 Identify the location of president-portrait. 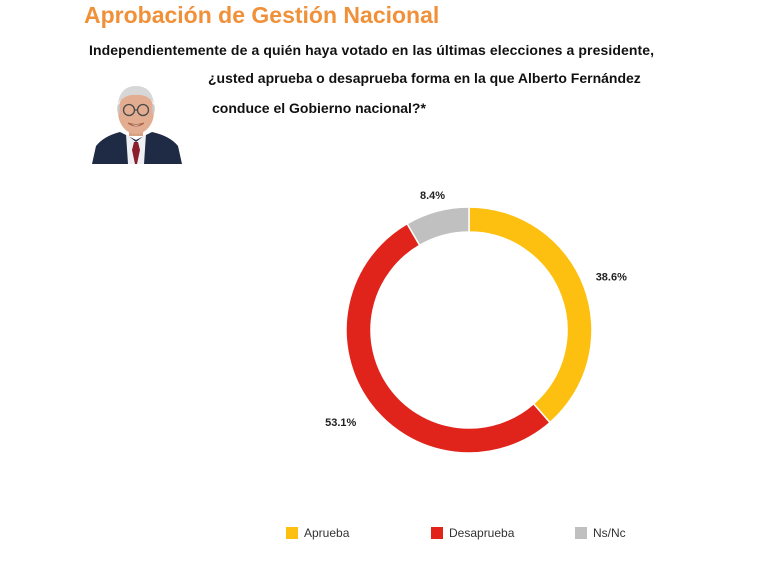
(136, 119).